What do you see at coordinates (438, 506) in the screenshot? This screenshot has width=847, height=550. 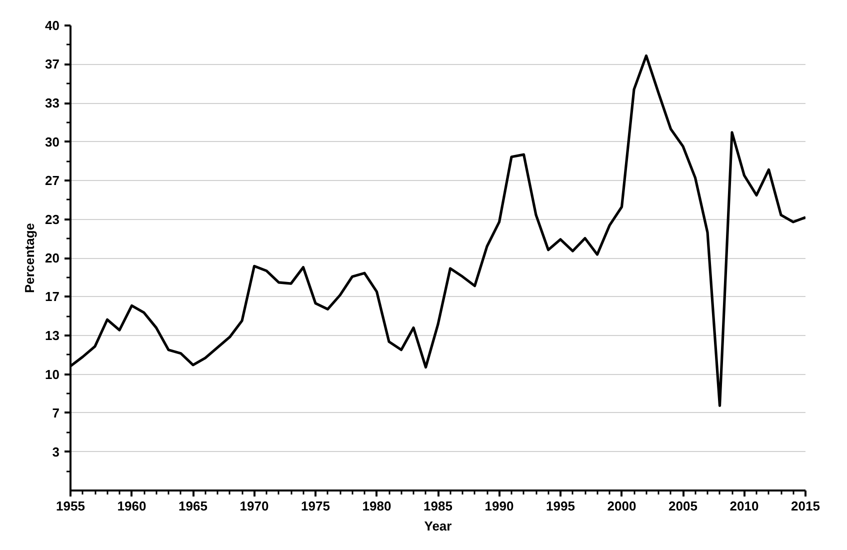 I see `x-tick-label: 1985` at bounding box center [438, 506].